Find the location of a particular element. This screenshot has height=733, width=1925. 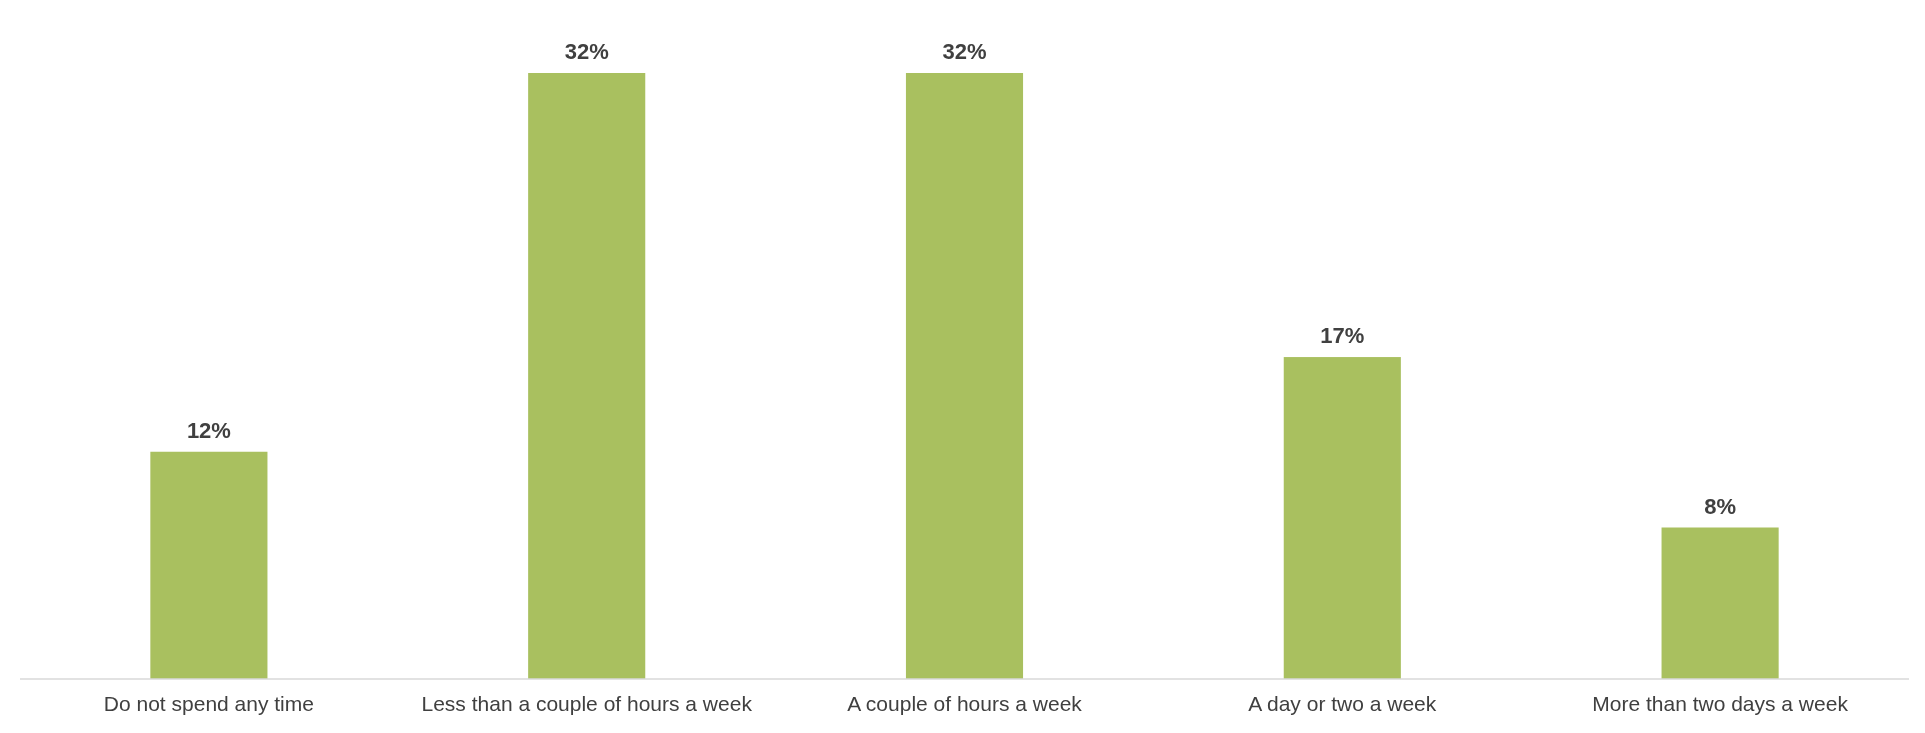

data-label: 12% is located at coordinates (208, 430).